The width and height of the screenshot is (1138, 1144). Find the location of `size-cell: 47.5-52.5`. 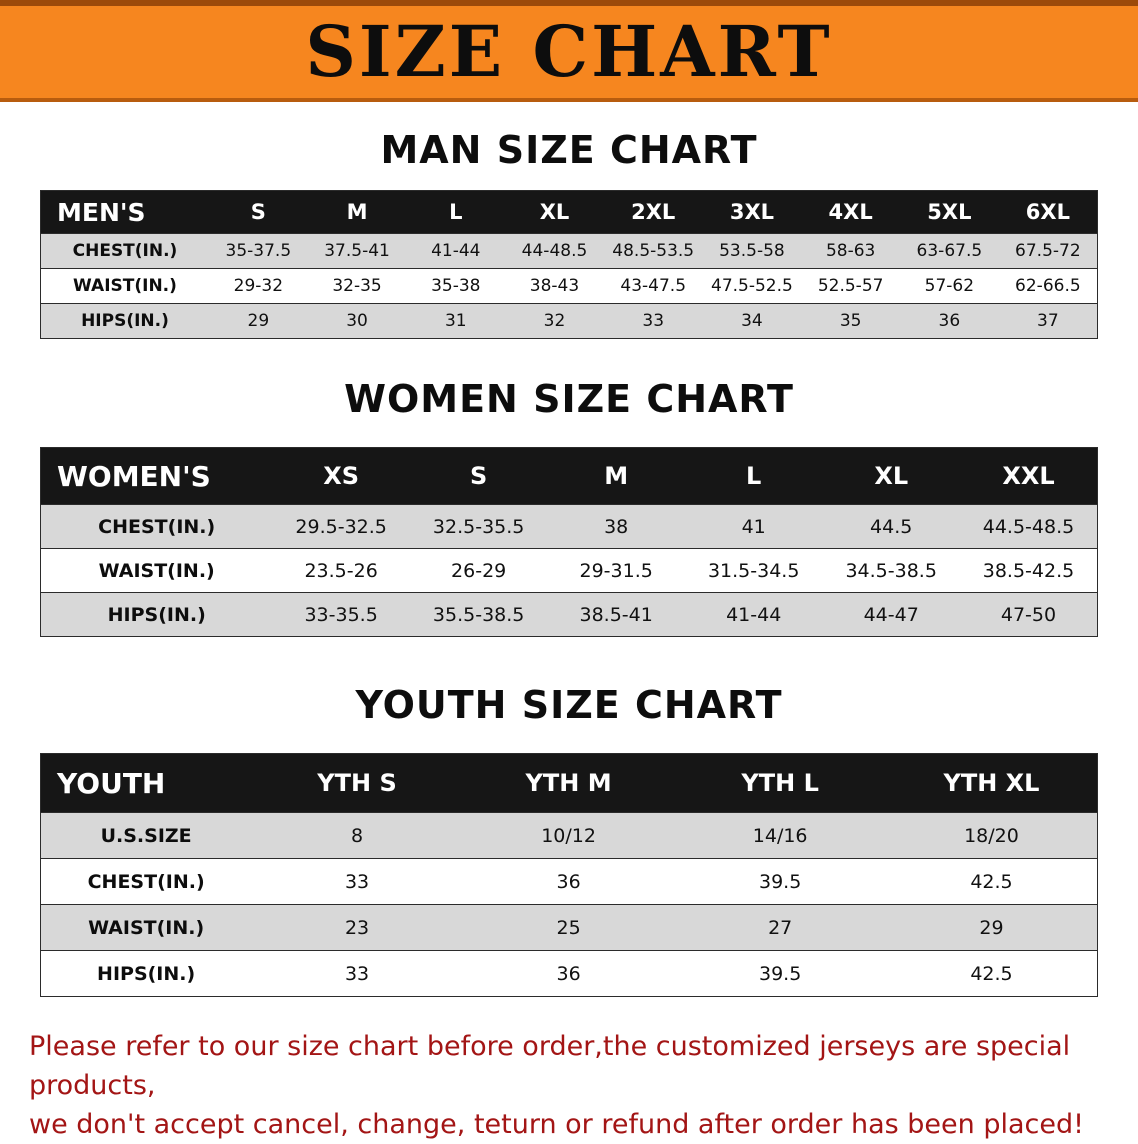

size-cell: 47.5-52.5 is located at coordinates (752, 286).